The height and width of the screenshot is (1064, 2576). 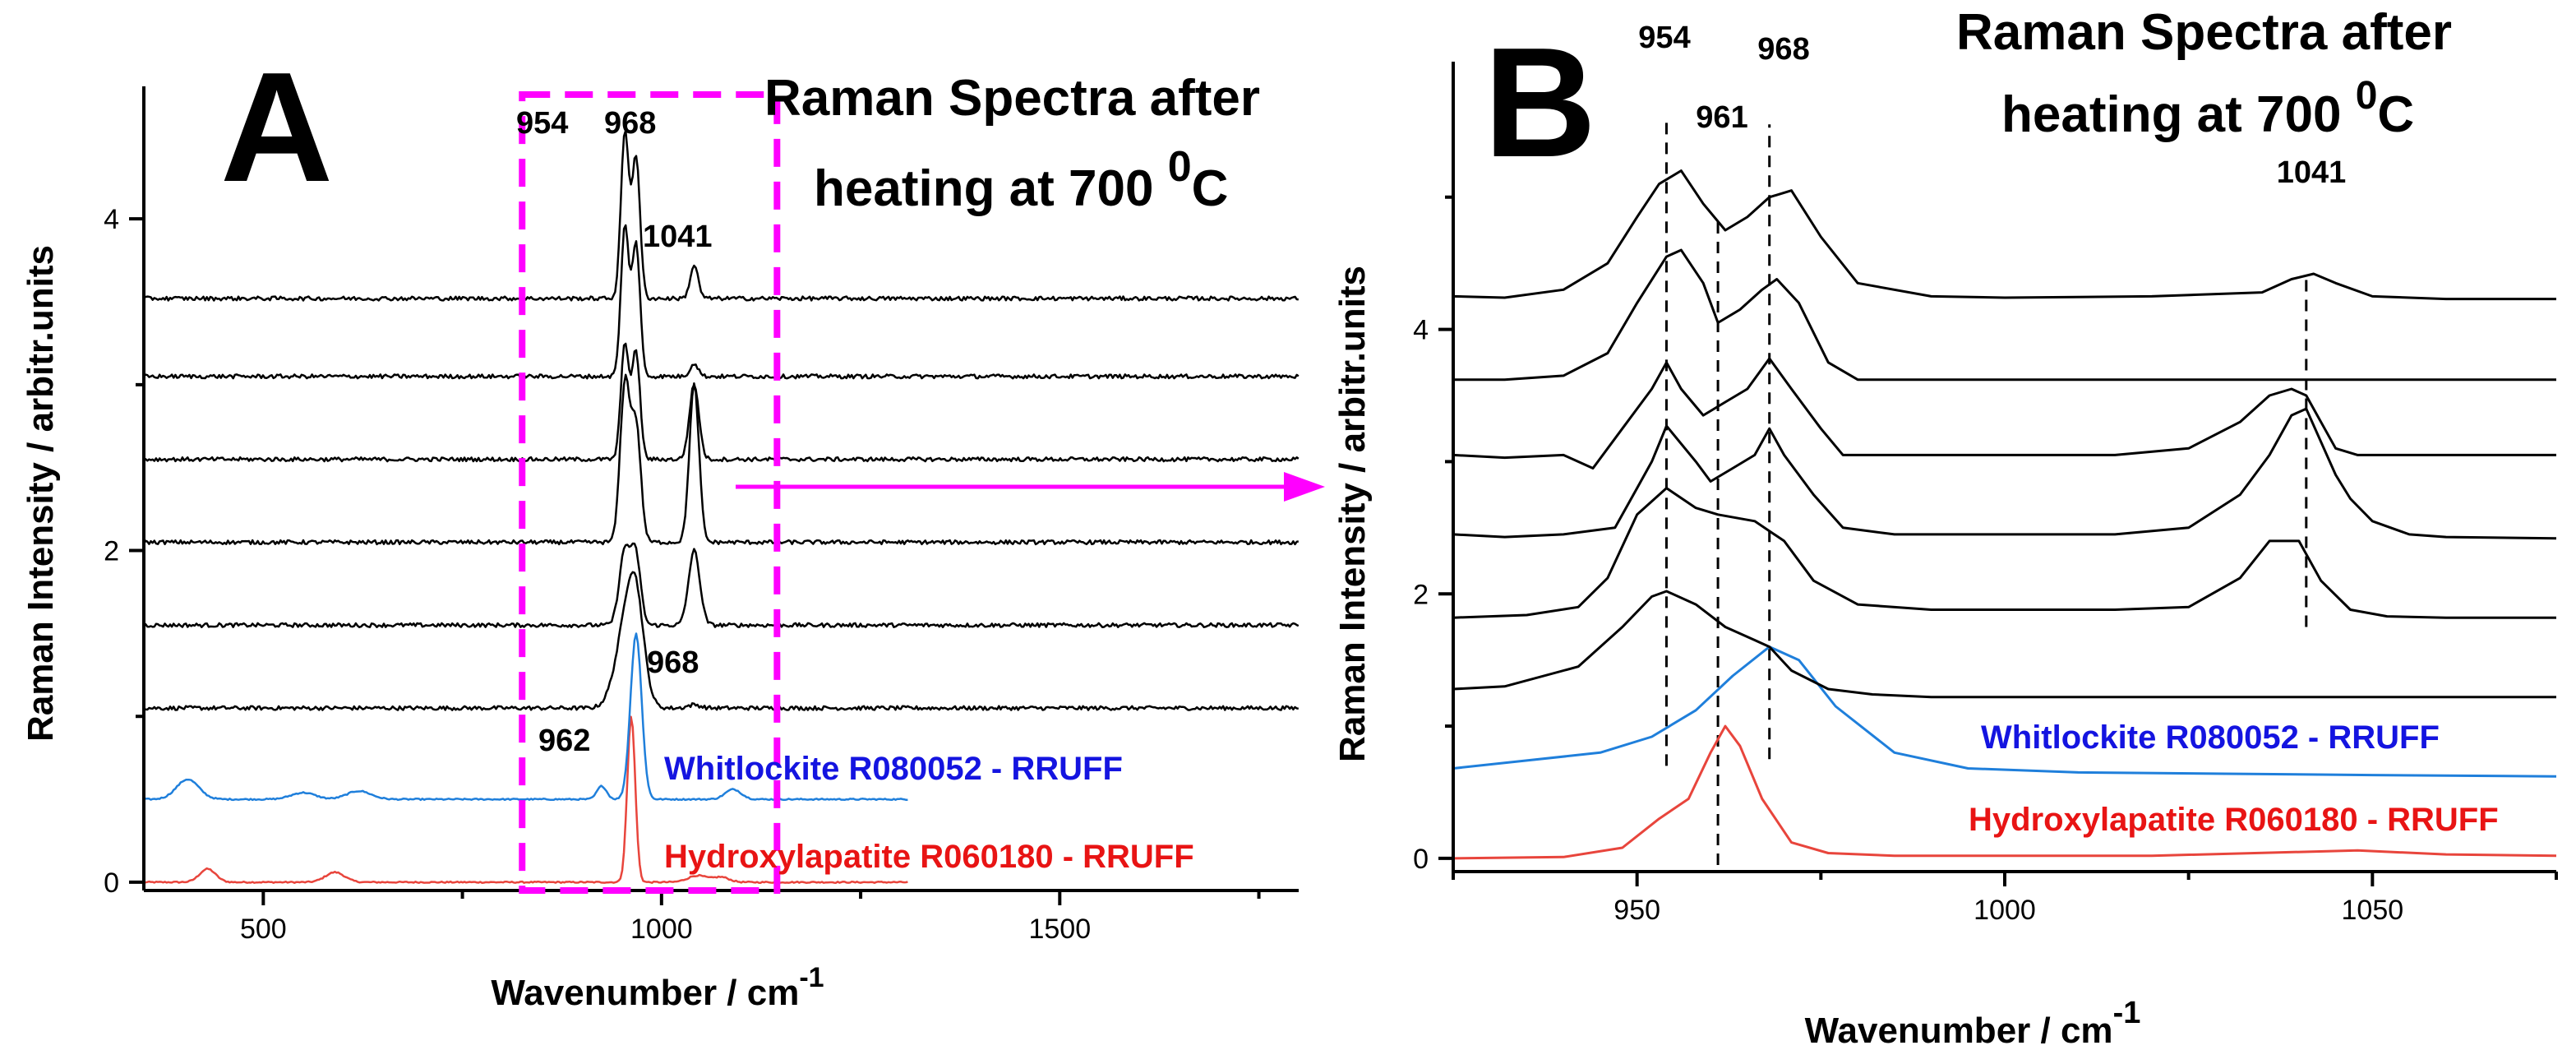 What do you see at coordinates (1059, 930) in the screenshot?
I see `x-tick-label: 1500` at bounding box center [1059, 930].